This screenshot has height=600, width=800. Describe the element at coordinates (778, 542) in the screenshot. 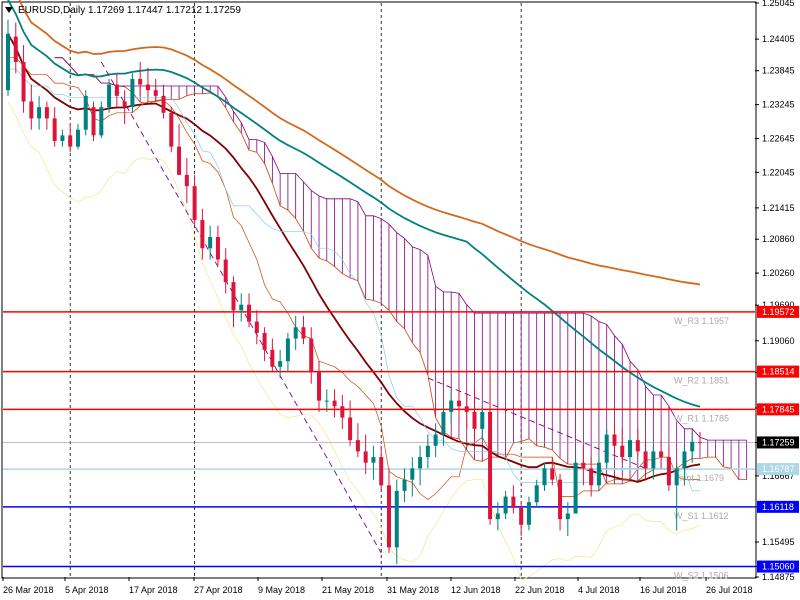

I see `y-tick-label: 1.15495` at that location.